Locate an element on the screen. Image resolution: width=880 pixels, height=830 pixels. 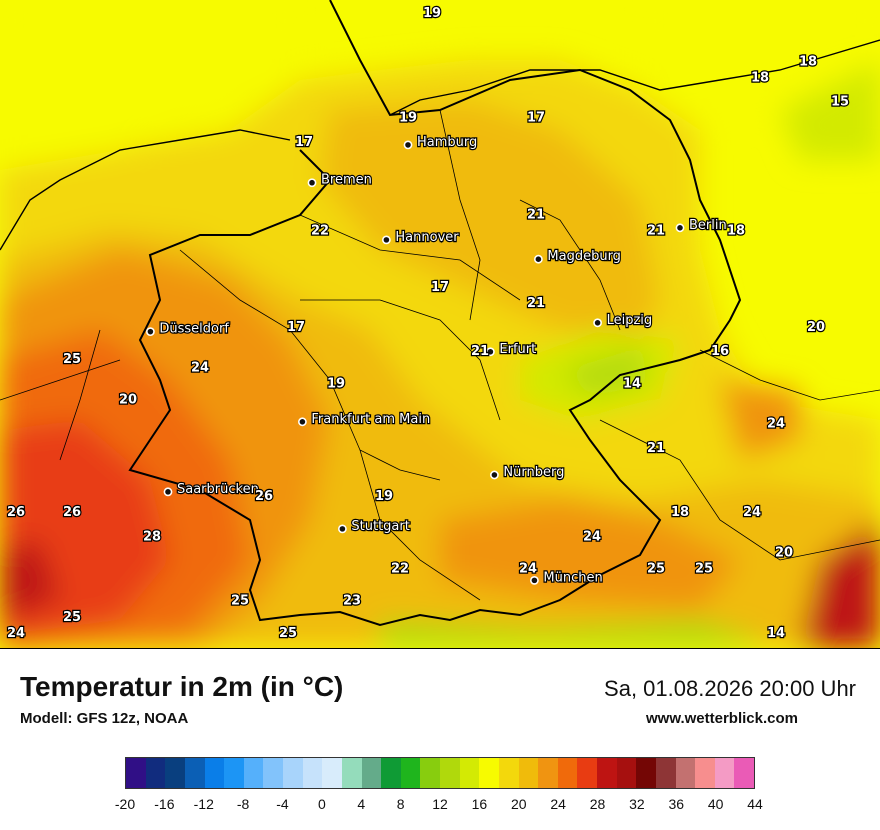
legend-tick: 24 is located at coordinates (558, 804).